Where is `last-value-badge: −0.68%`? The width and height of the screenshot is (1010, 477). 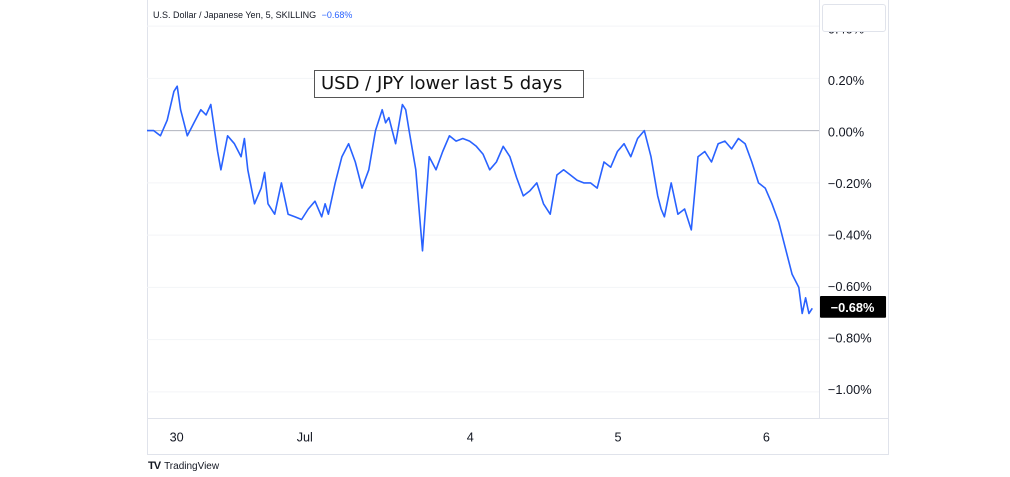 last-value-badge: −0.68% is located at coordinates (853, 307).